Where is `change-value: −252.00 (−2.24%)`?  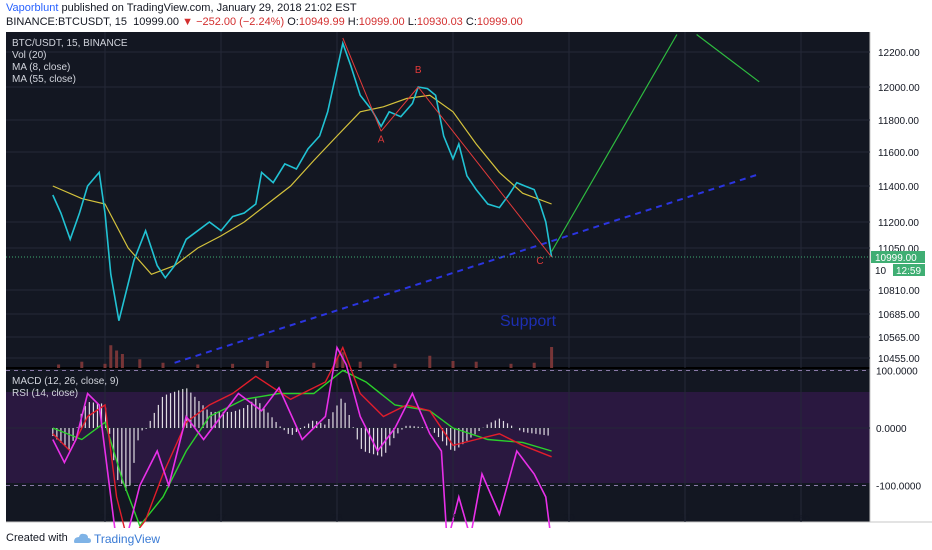 change-value: −252.00 (−2.24%) is located at coordinates (240, 22).